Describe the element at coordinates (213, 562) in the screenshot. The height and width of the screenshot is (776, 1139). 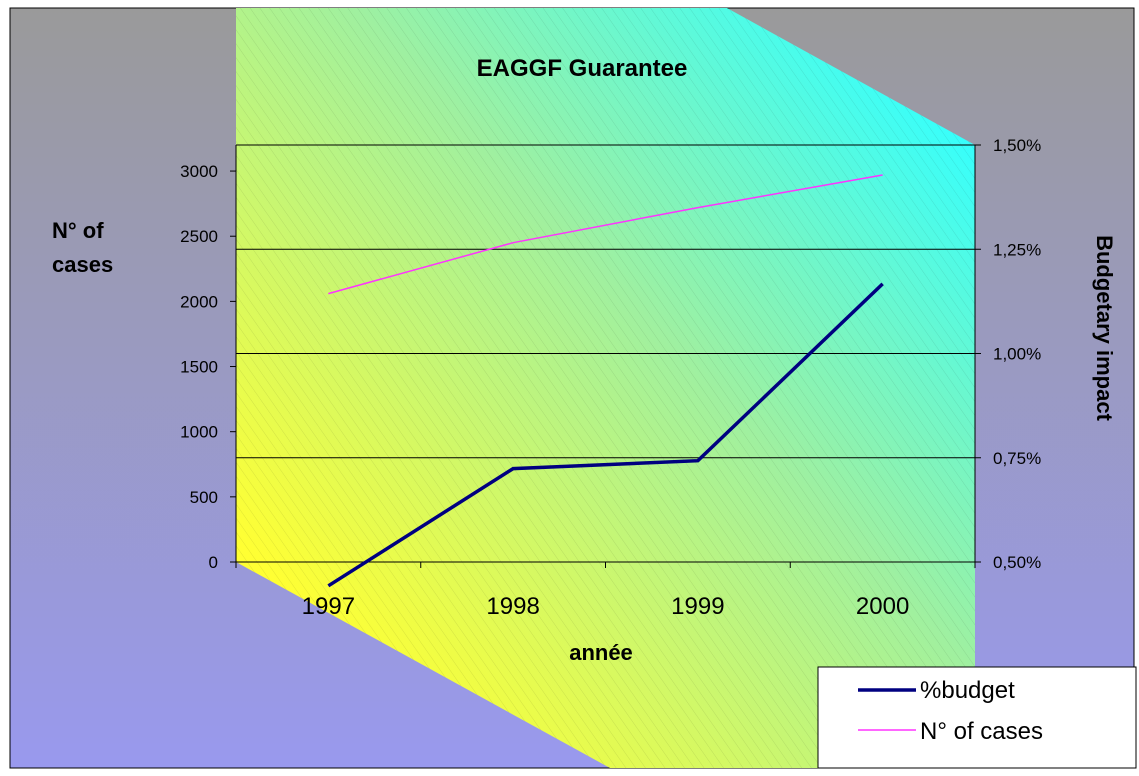
I see `left-axis-tick-label: 0` at that location.